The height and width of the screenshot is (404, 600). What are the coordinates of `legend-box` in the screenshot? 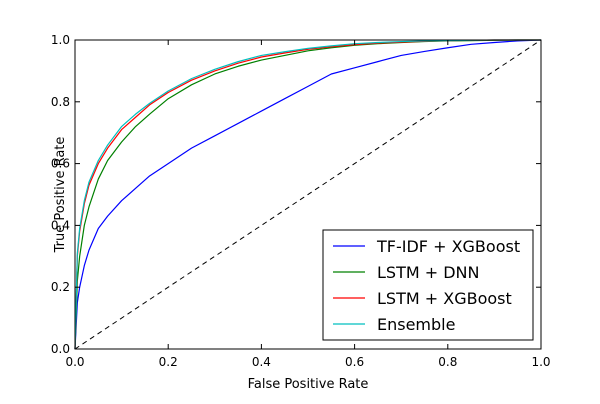 It's located at (428, 285).